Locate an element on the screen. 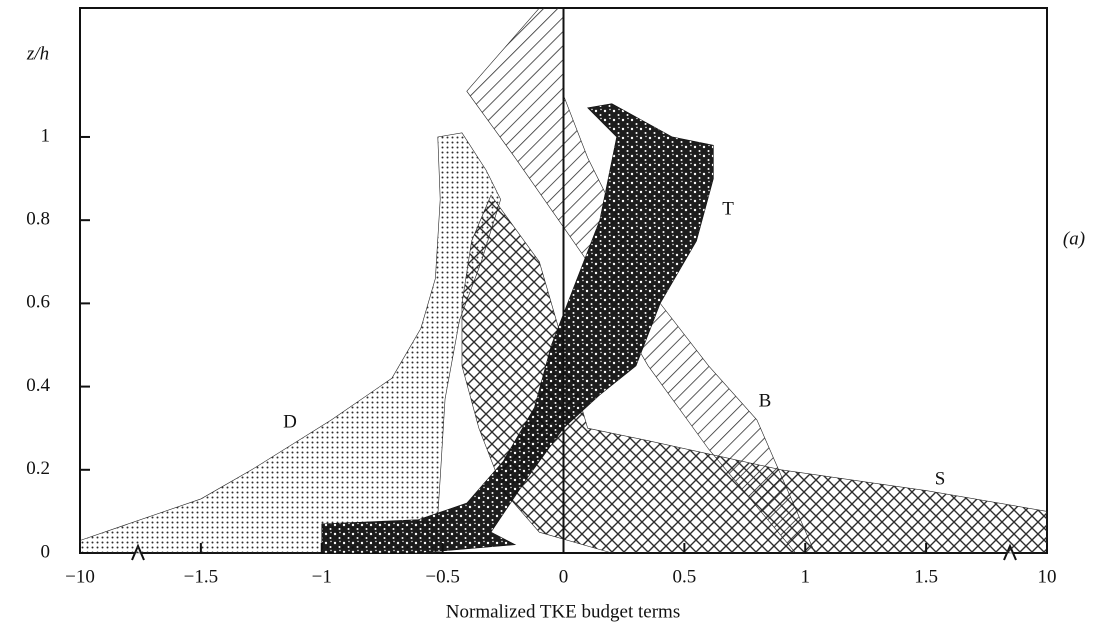 The height and width of the screenshot is (632, 1094). x-tick-label: −10 is located at coordinates (80, 576).